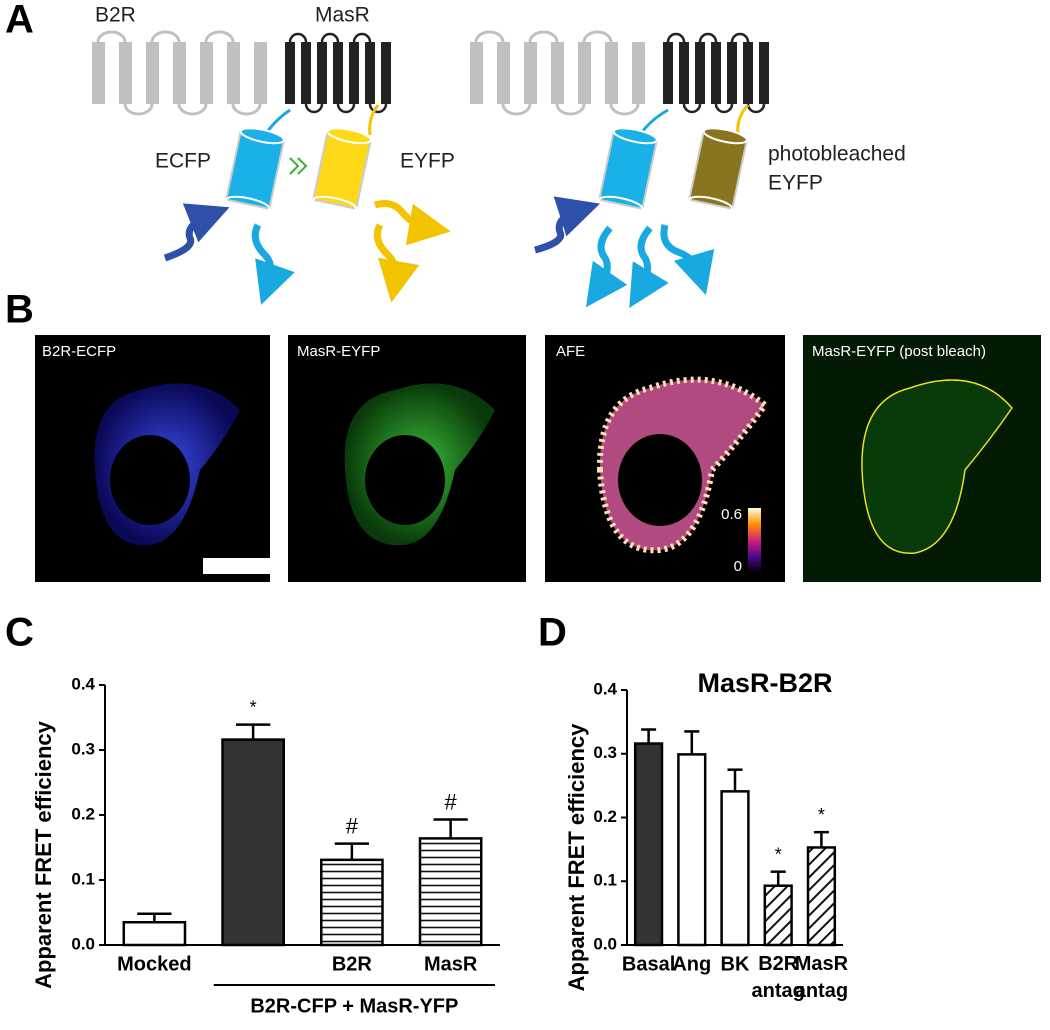  What do you see at coordinates (822, 977) in the screenshot?
I see `x-tick-label: MasR antag` at bounding box center [822, 977].